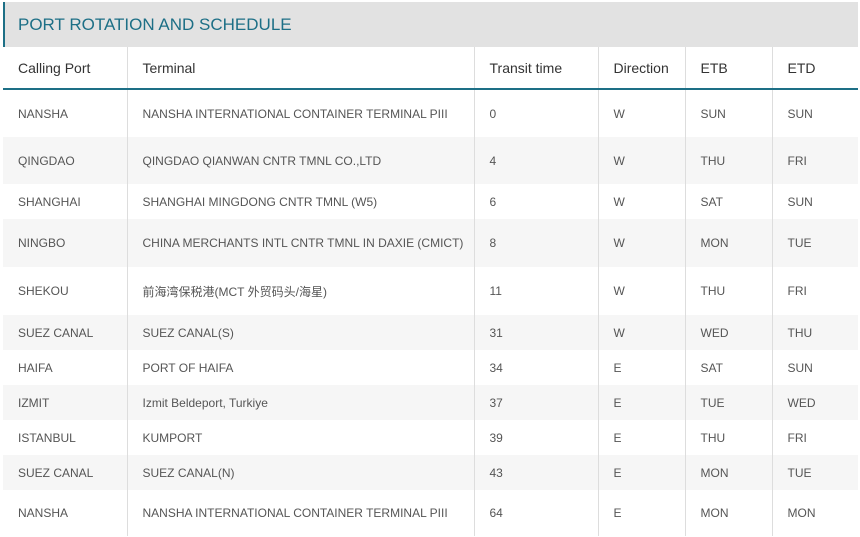  I want to click on table-row: SUEZ CANAL SUEZ CANAL(S) 31 W WED THU, so click(430, 332).